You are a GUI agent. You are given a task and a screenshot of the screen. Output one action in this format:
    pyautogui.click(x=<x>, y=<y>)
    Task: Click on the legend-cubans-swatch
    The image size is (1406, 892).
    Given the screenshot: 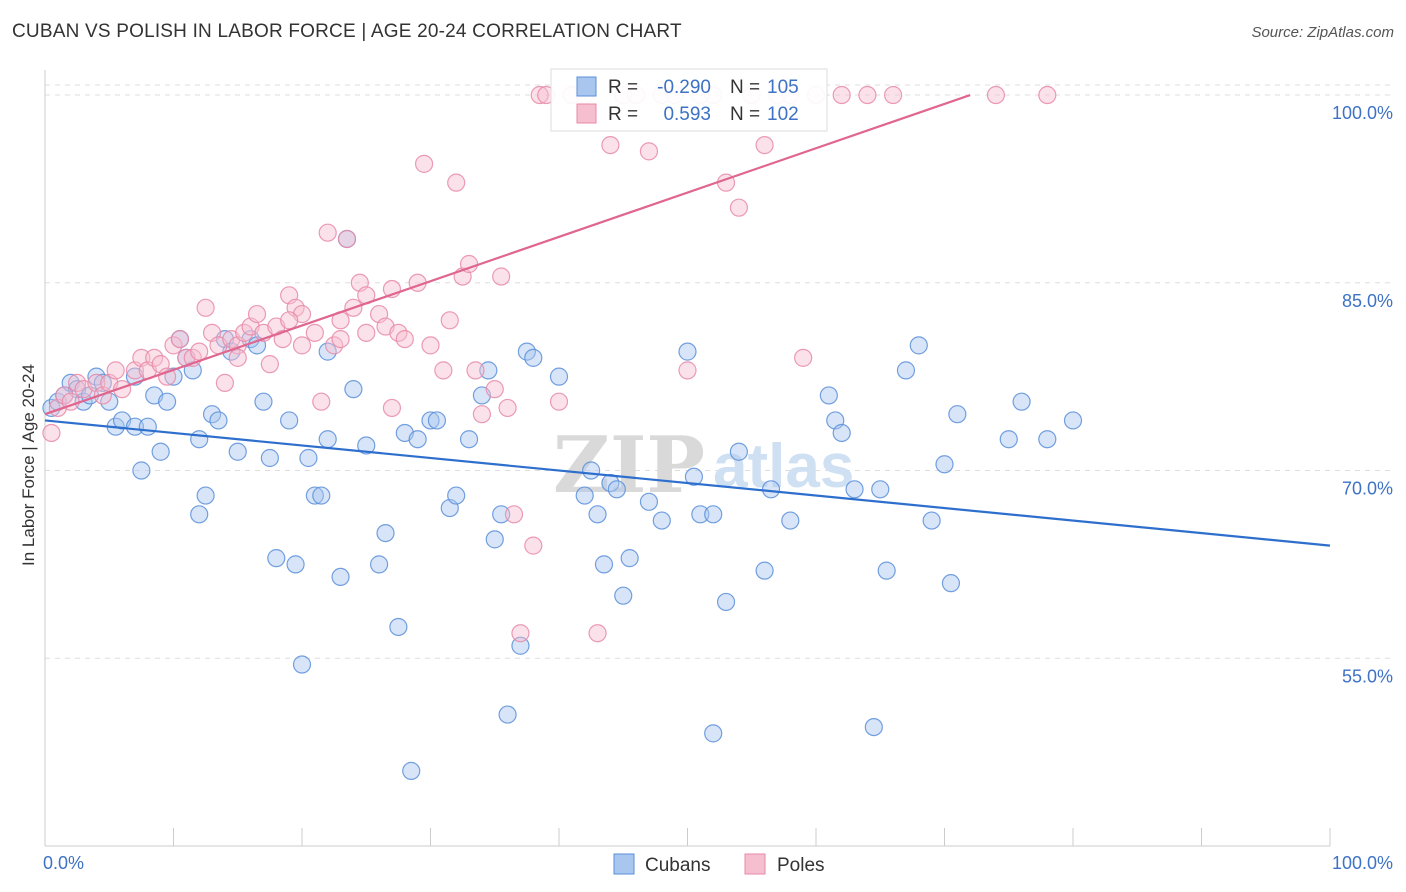 What is the action you would take?
    pyautogui.click(x=624, y=864)
    